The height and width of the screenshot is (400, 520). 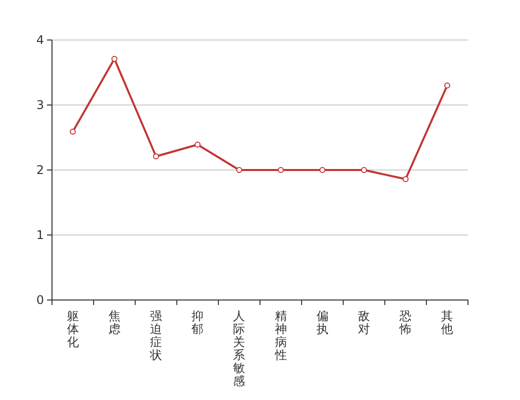 What do you see at coordinates (40, 40) in the screenshot?
I see `y-tick-label: 4` at bounding box center [40, 40].